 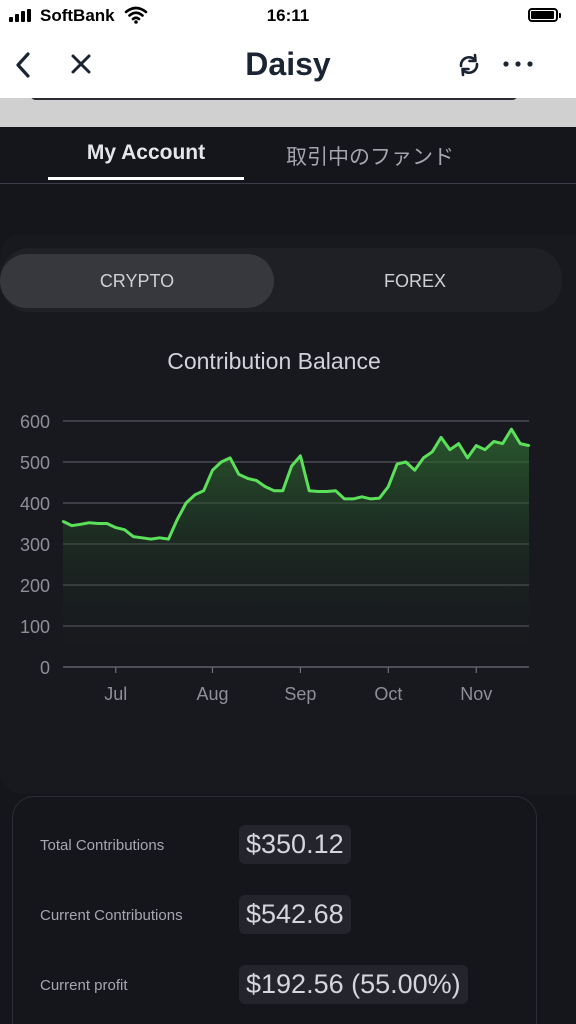 I want to click on tab-my-account: My Account, so click(x=146, y=152).